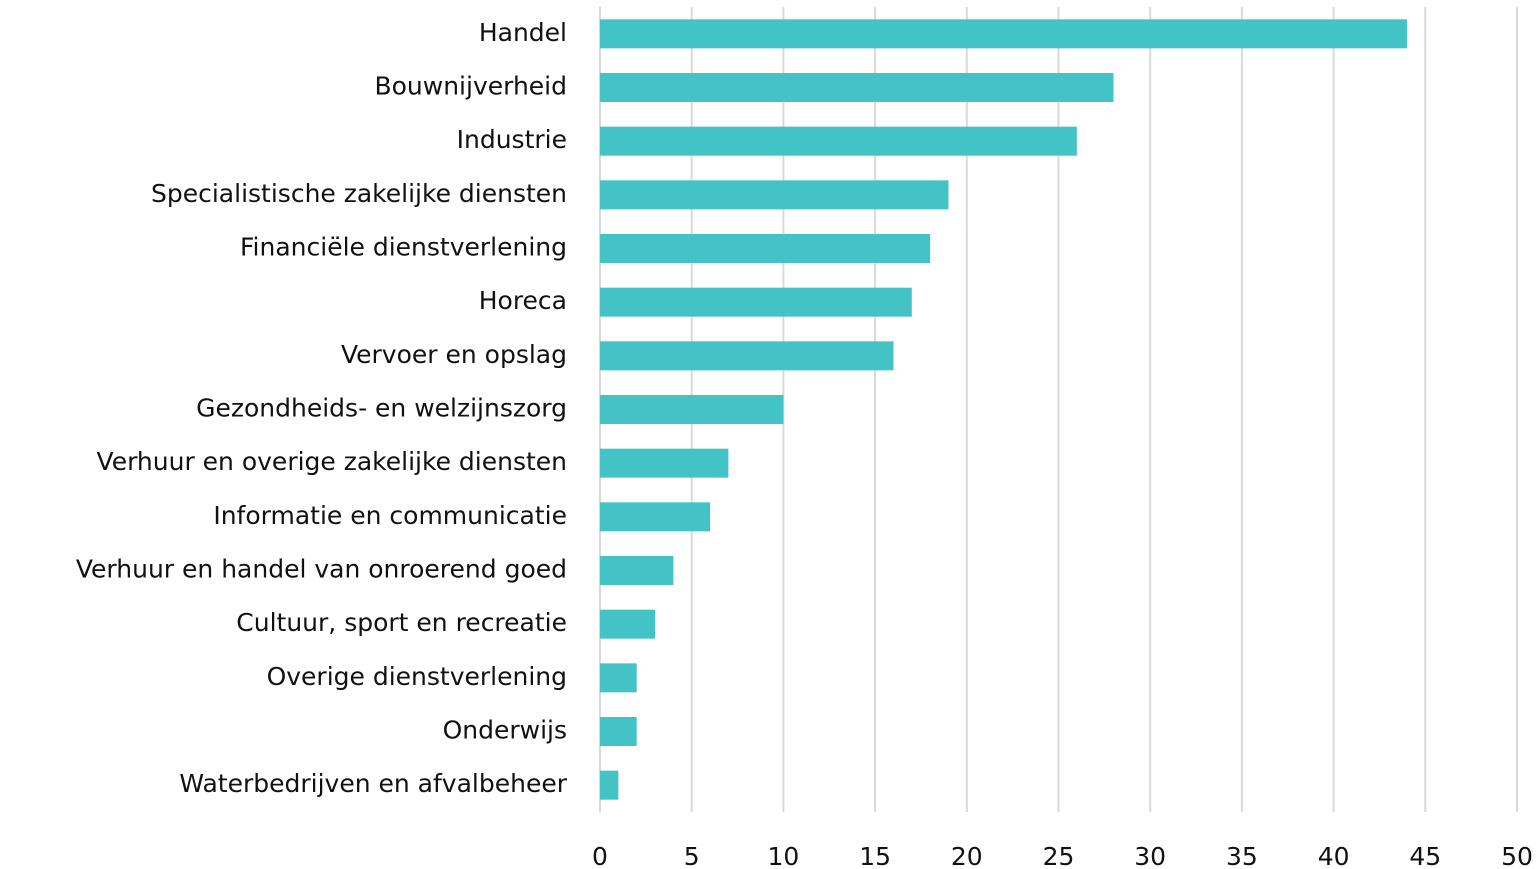  Describe the element at coordinates (332, 461) in the screenshot. I see `y-tick-label: Verhuur en overige zakelijke diensten` at that location.